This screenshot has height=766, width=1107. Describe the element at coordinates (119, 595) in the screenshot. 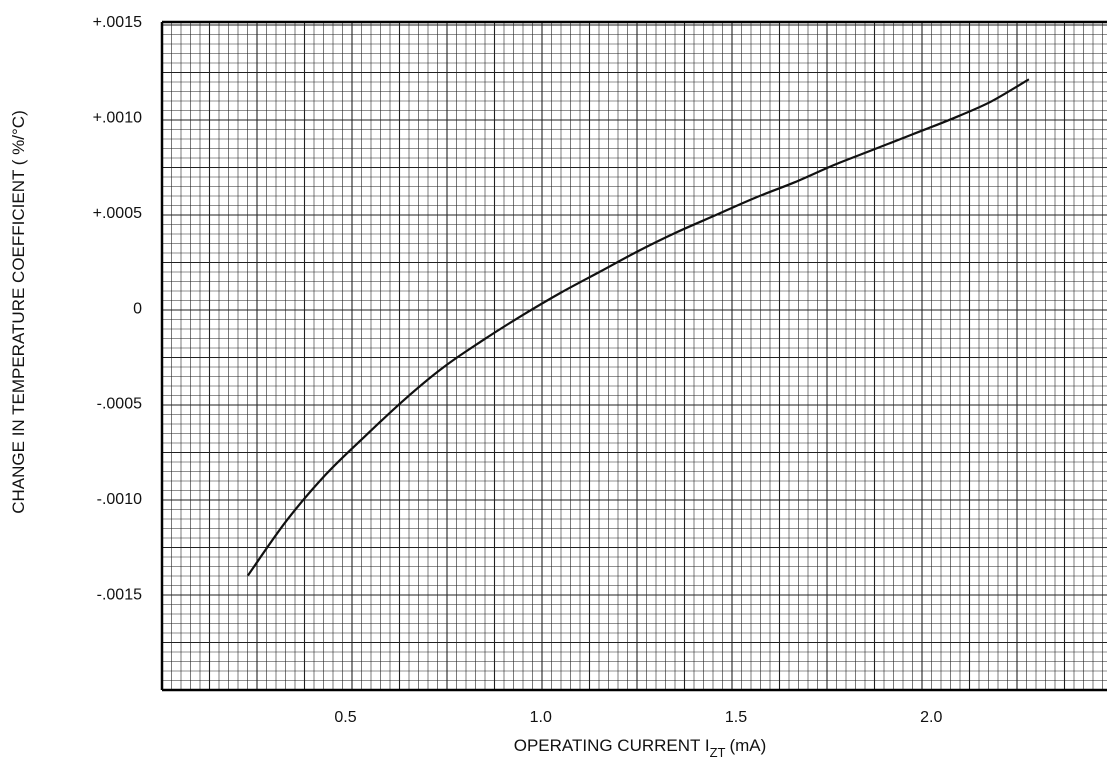

I see `y-tick-label: -.0015` at that location.